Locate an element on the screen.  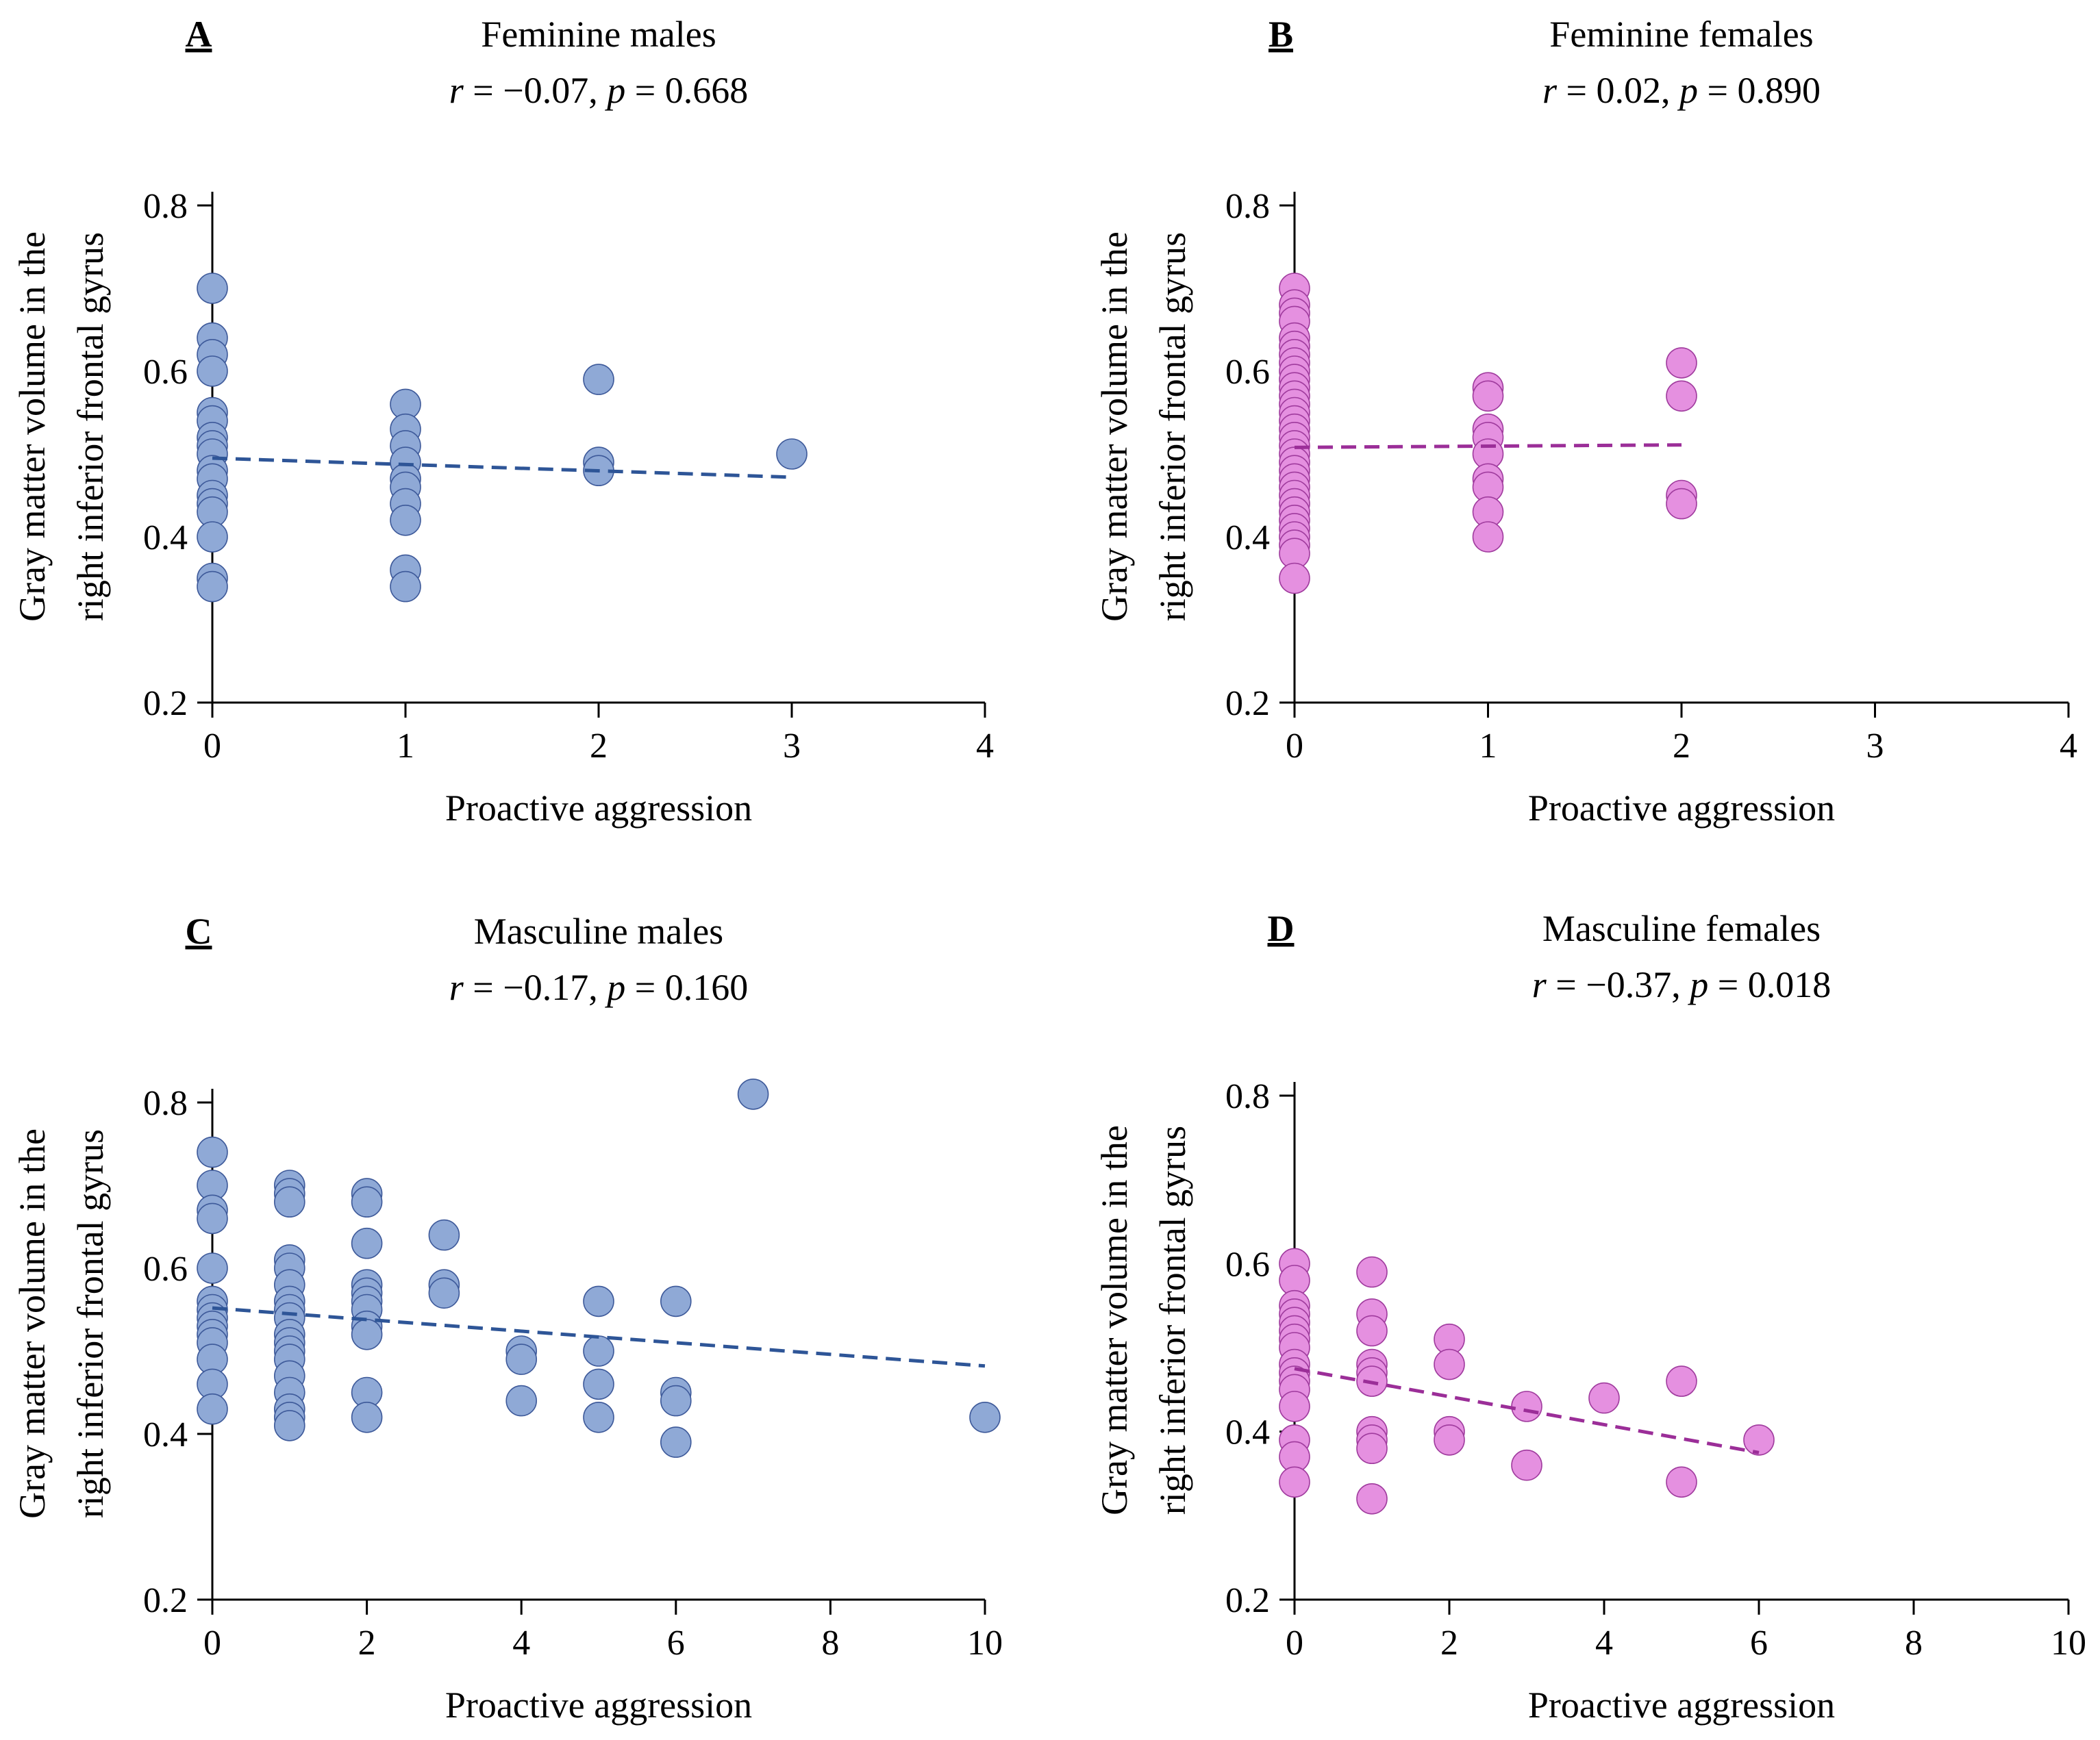
x-tick-label: 6 is located at coordinates (676, 1643).